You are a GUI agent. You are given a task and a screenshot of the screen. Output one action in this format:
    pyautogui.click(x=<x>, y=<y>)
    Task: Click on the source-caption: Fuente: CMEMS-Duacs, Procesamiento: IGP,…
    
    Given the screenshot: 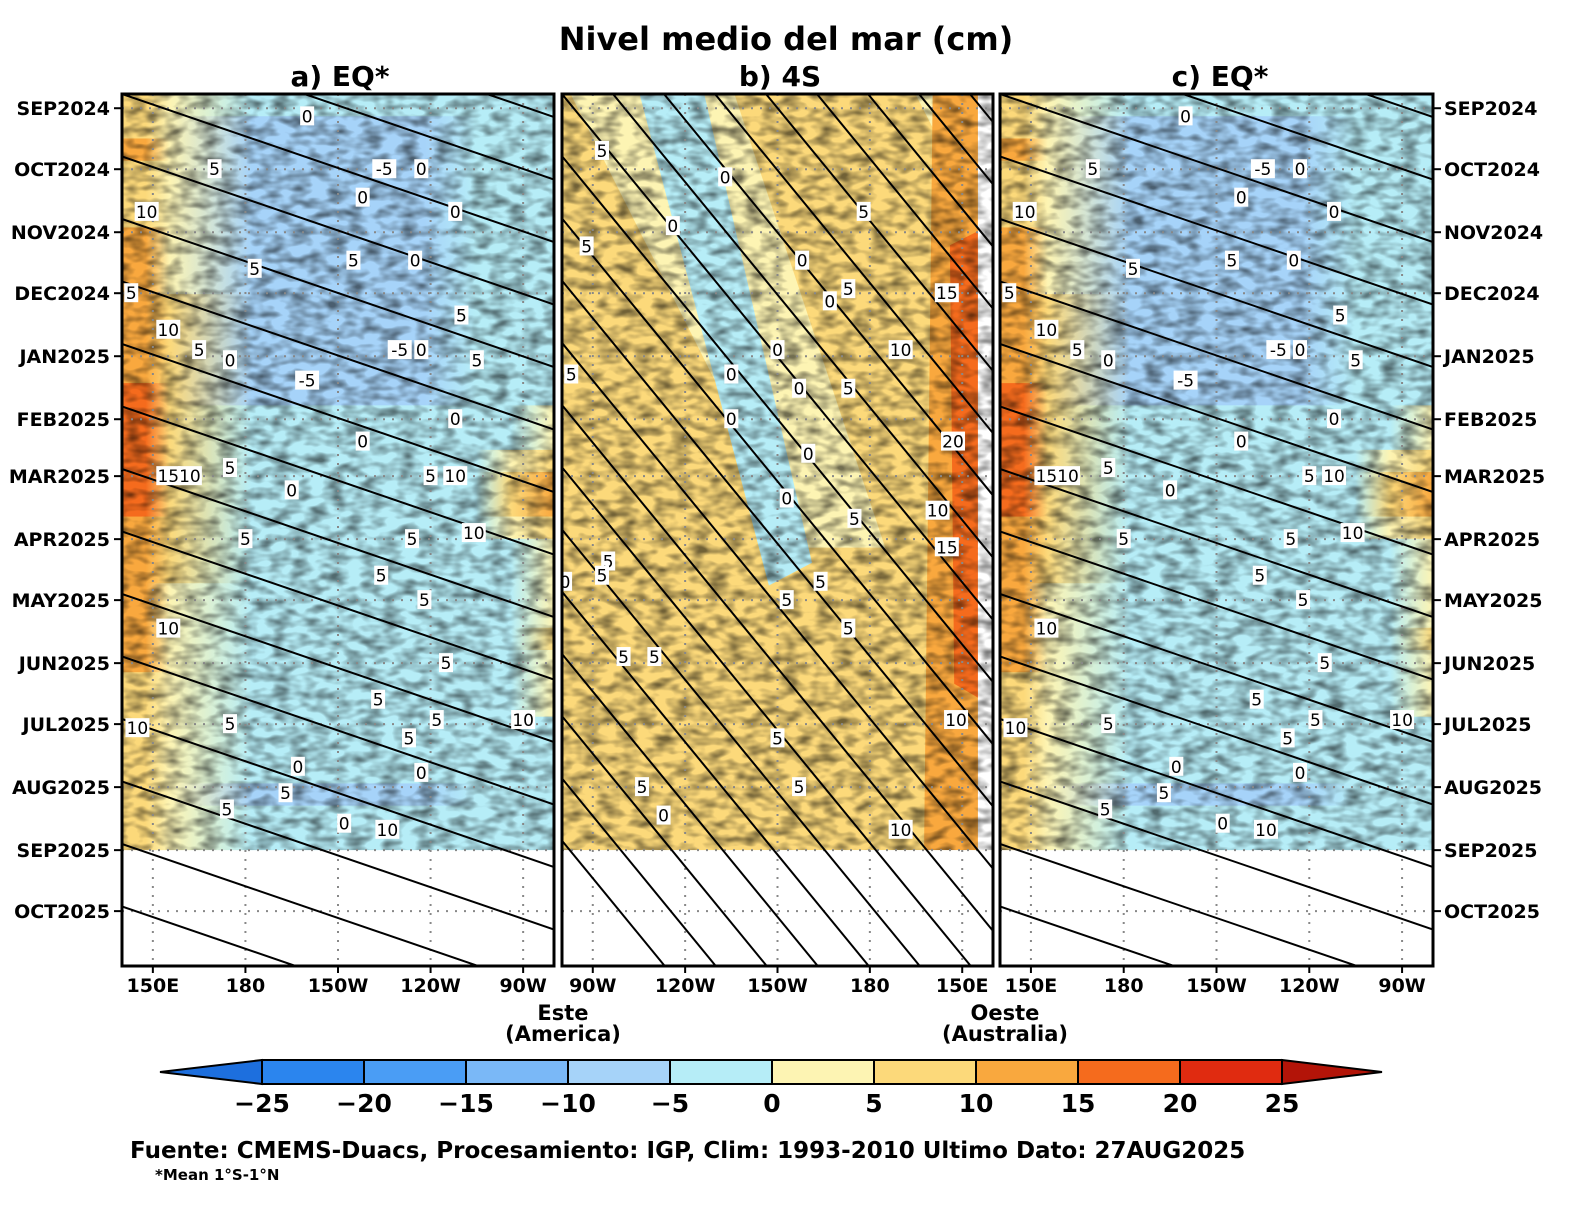 What is the action you would take?
    pyautogui.click(x=687, y=1151)
    